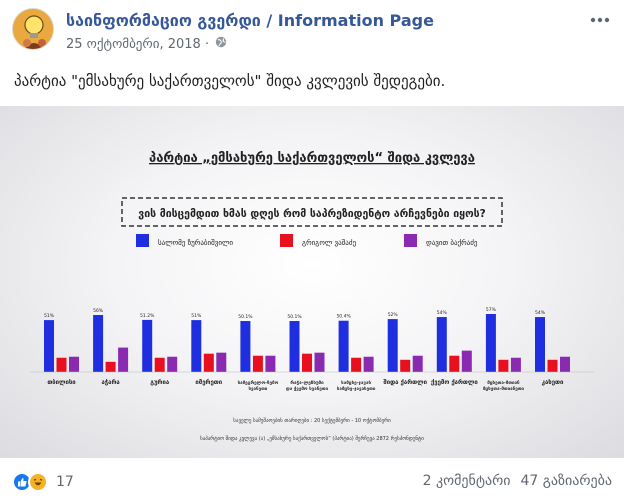 The height and width of the screenshot is (504, 624). I want to click on category-label: კახეთი, so click(553, 382).